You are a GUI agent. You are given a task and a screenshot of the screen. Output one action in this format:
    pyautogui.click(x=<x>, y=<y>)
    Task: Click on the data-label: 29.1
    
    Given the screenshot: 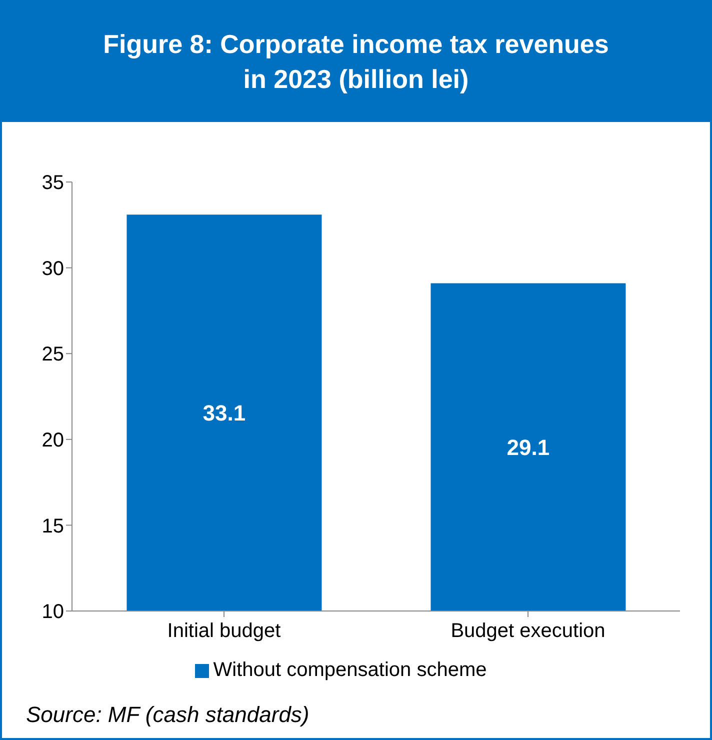 What is the action you would take?
    pyautogui.click(x=528, y=447)
    